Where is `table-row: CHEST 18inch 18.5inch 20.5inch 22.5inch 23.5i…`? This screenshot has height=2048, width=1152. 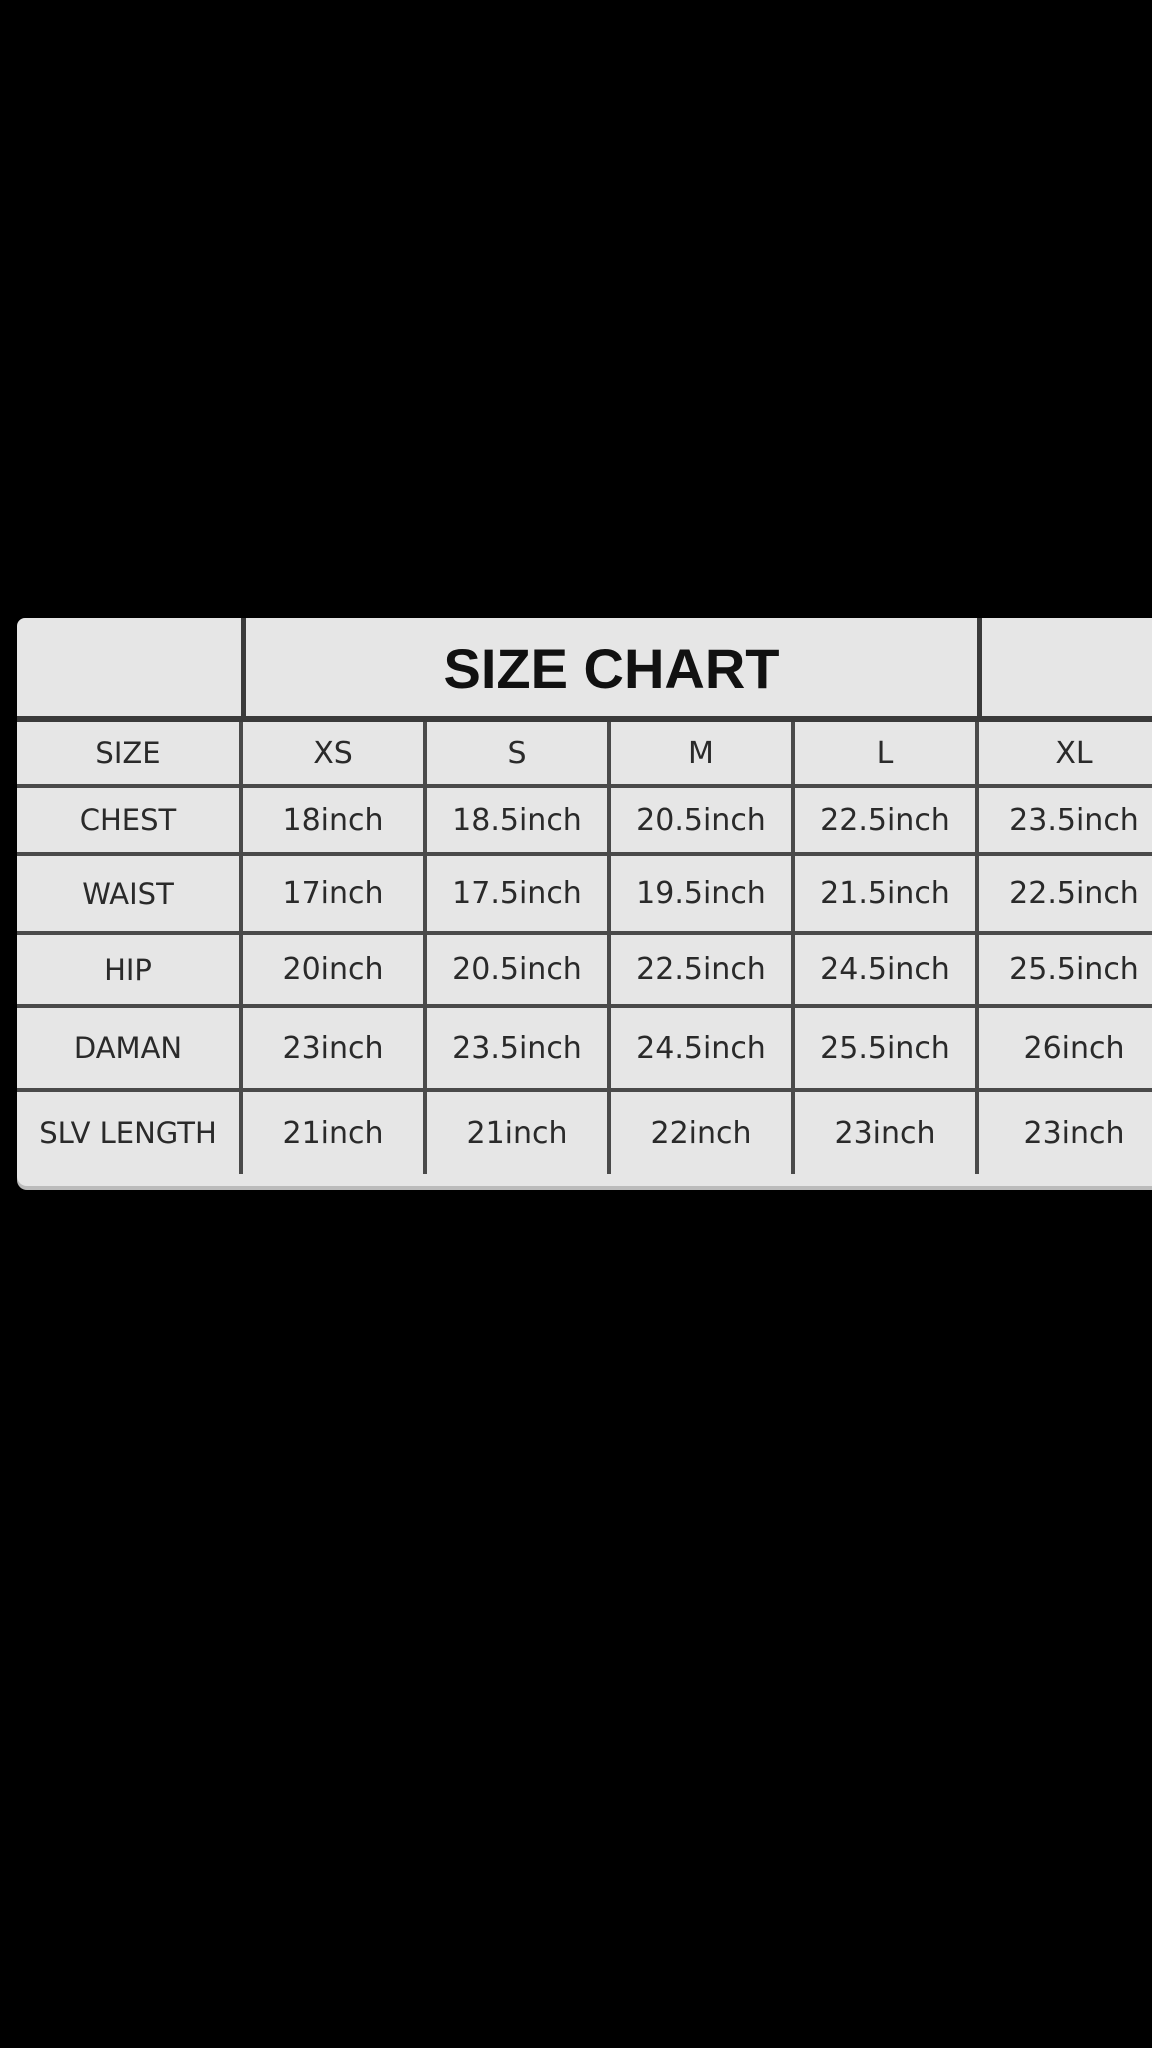
table-row: CHEST 18inch 18.5inch 20.5inch 22.5inch 23.5i… is located at coordinates (584, 822).